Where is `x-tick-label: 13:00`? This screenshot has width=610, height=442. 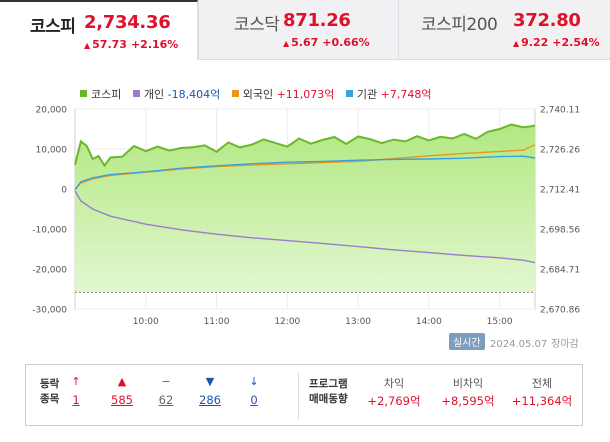
x-tick-label: 13:00 is located at coordinates (358, 322).